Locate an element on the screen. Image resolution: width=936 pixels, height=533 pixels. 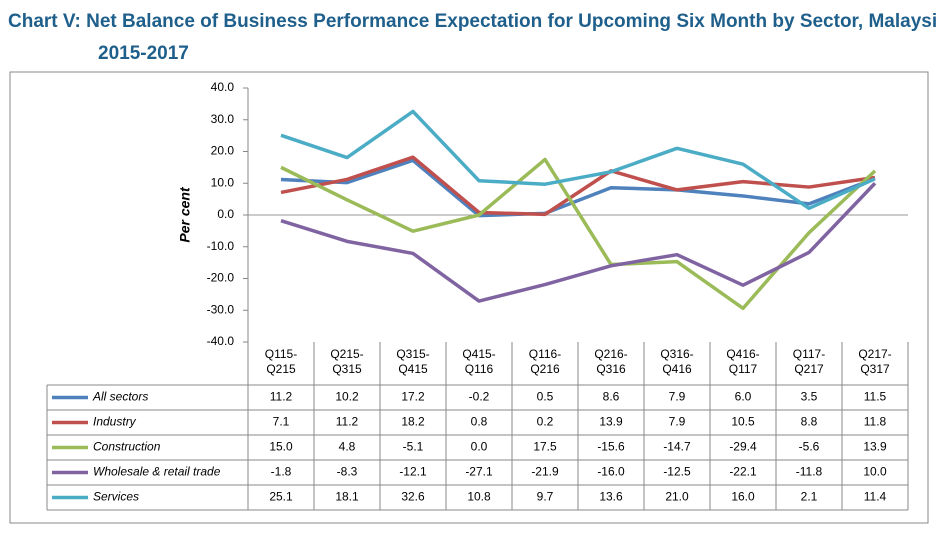
x-tick-label: Q415-Q116 is located at coordinates (479, 361).